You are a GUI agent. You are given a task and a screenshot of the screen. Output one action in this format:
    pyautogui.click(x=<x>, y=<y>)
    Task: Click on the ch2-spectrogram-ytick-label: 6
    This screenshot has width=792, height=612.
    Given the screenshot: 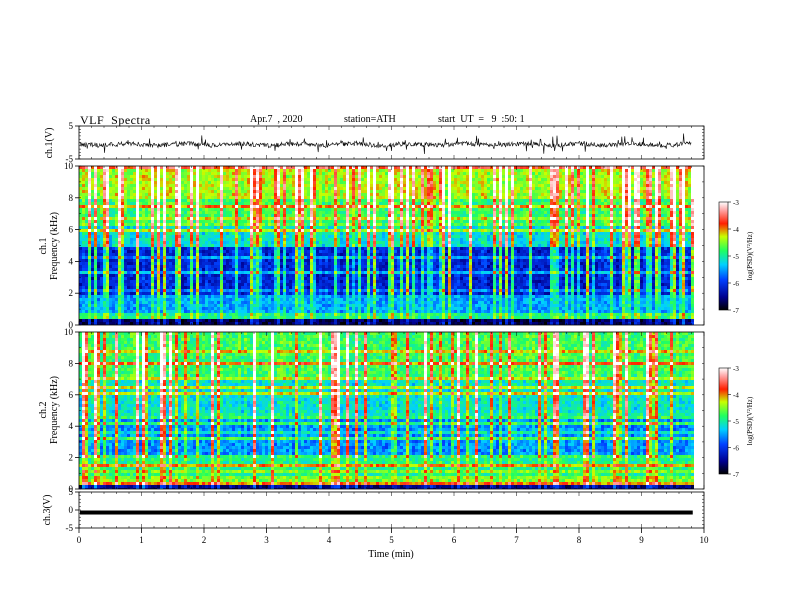 What is the action you would take?
    pyautogui.click(x=71, y=395)
    